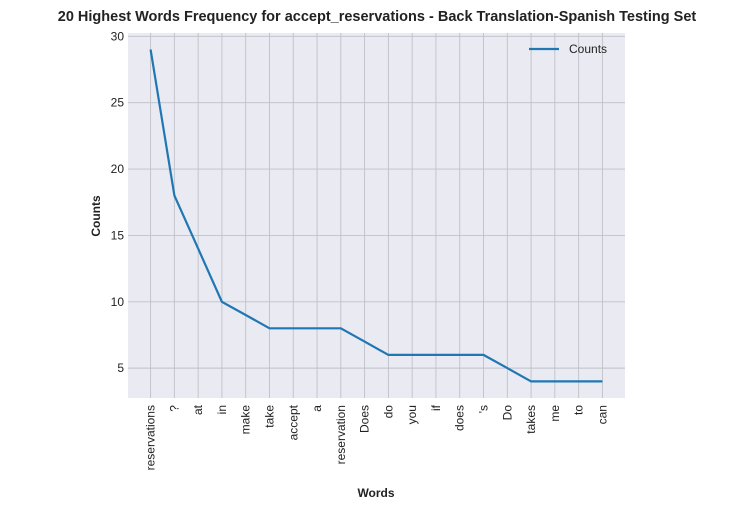 The width and height of the screenshot is (753, 510). What do you see at coordinates (568, 49) in the screenshot?
I see `legend: Counts` at bounding box center [568, 49].